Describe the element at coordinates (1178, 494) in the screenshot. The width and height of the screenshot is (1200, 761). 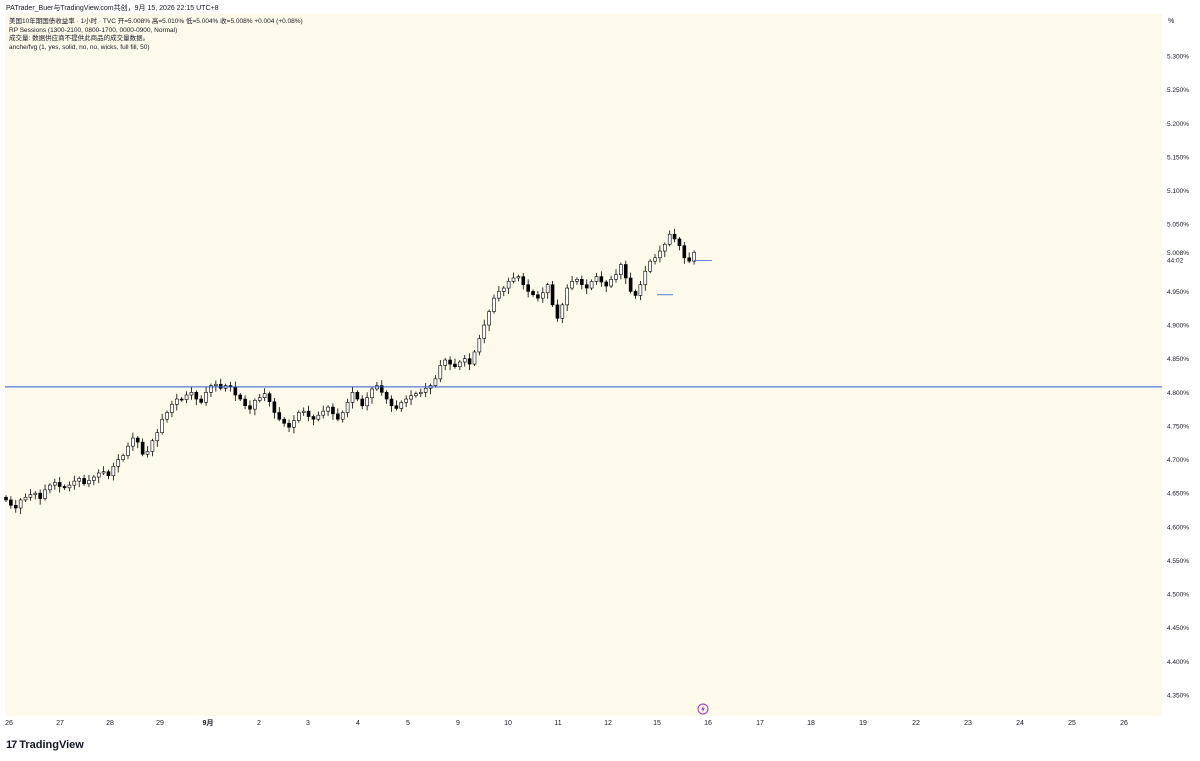
I see `y-tick-label: 4.650%` at that location.